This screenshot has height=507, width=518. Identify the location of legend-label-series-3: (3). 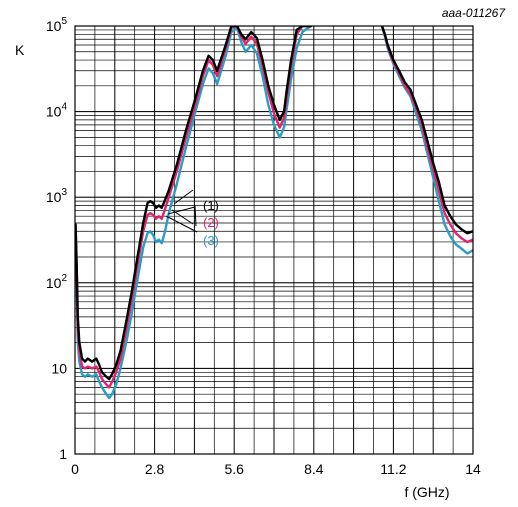
(211, 240).